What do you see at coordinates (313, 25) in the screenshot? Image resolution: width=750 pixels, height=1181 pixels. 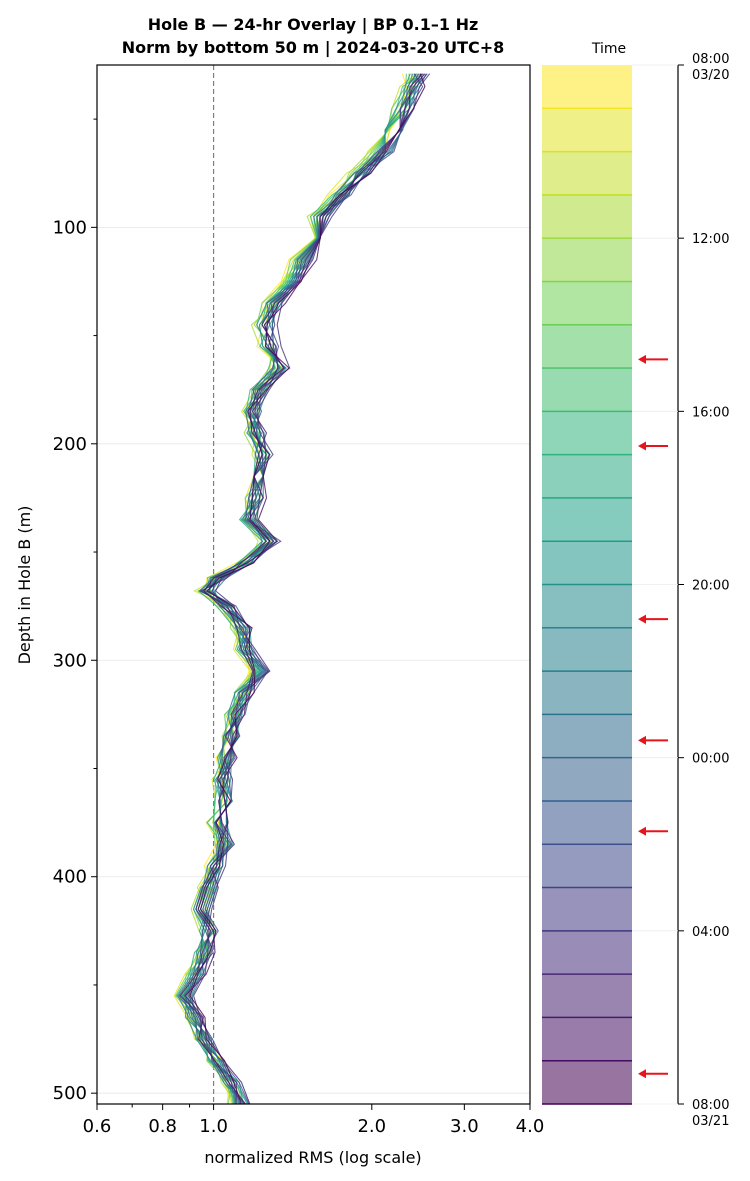 I see `chart-title: Hole B — 24-hr Overlay | BP 0.1–1 Hz` at bounding box center [313, 25].